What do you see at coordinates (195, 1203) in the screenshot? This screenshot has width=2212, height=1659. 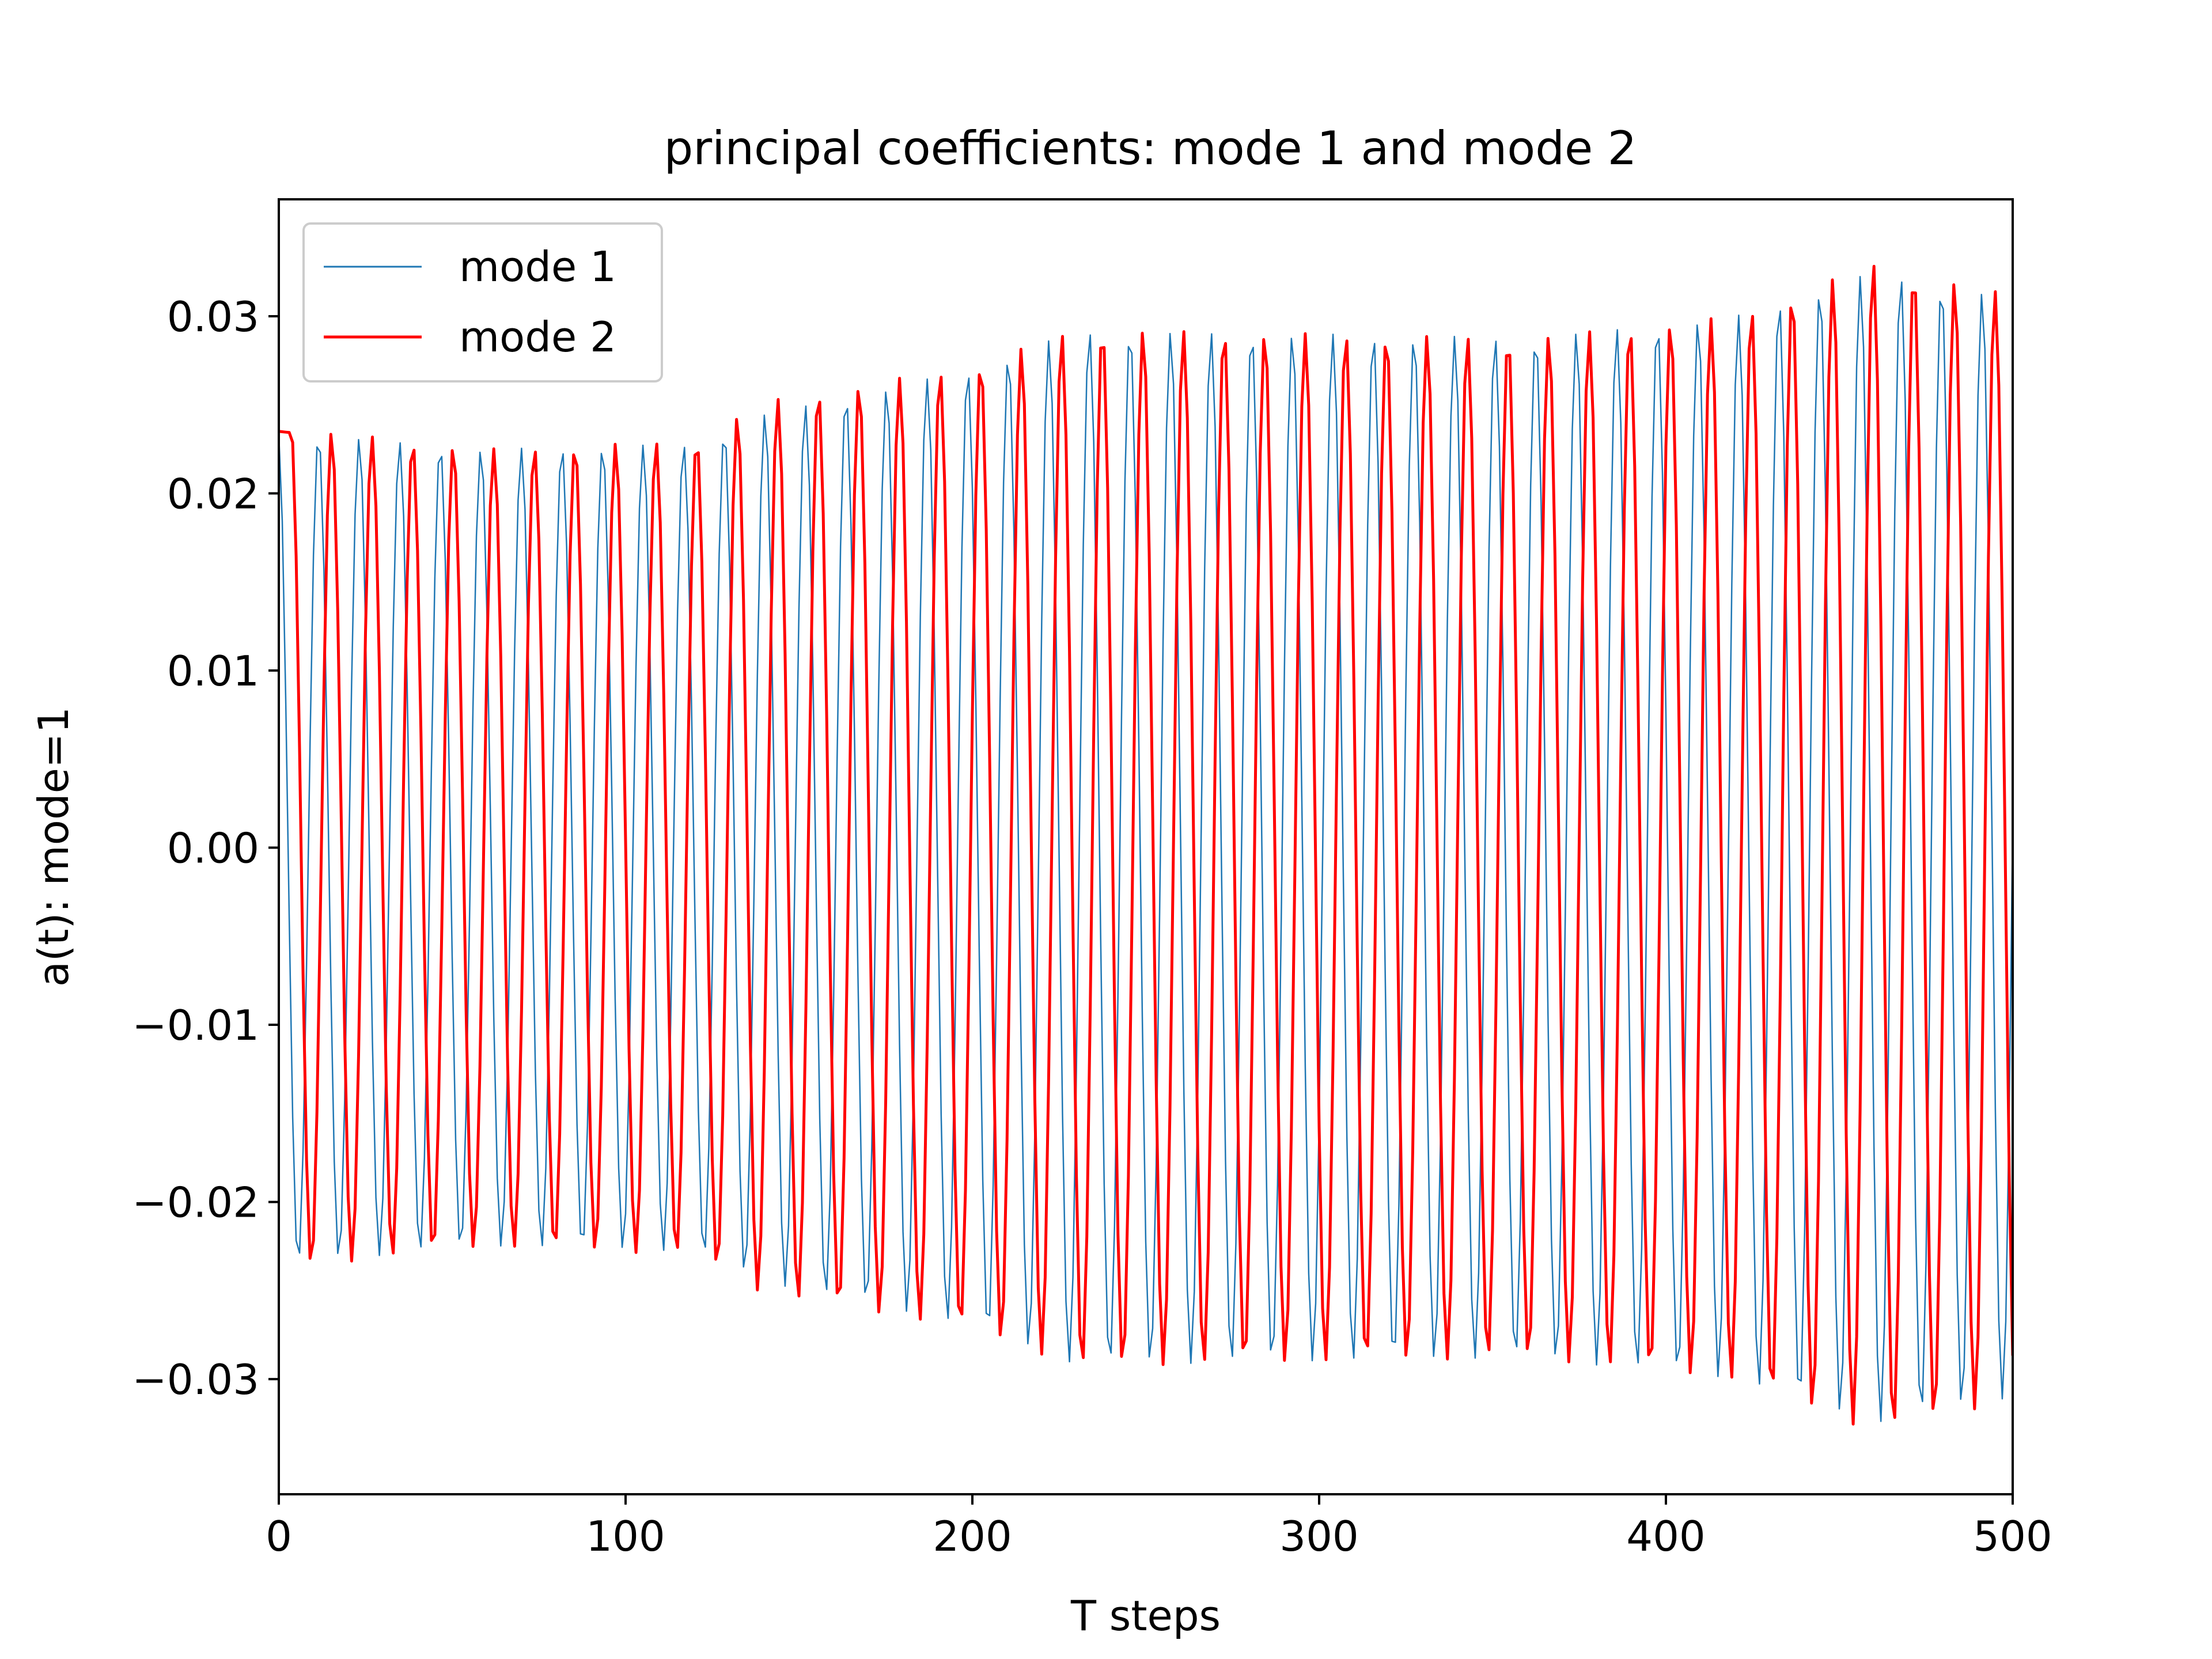 I see `y-tick-label: −0.02` at bounding box center [195, 1203].